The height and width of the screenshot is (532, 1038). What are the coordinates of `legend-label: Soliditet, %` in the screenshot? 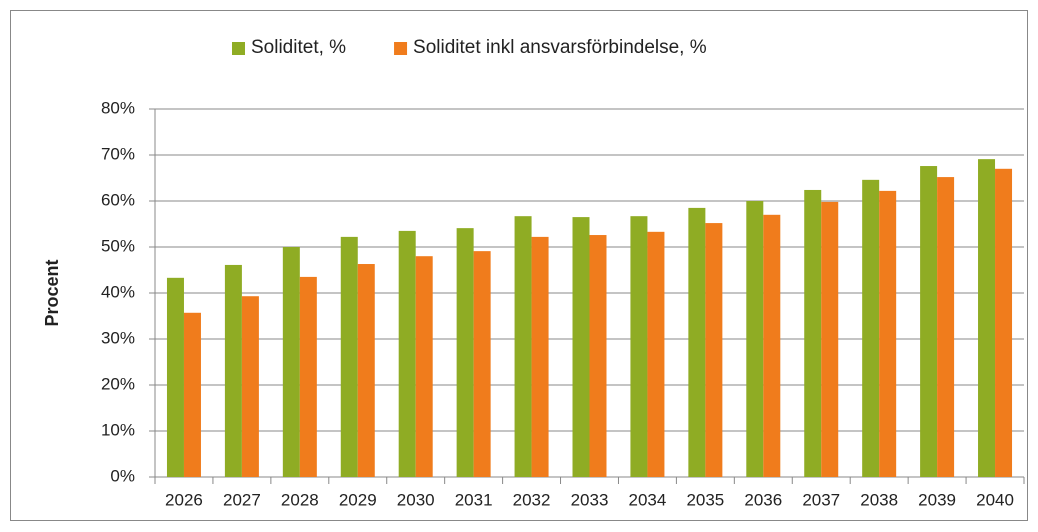 It's located at (298, 47).